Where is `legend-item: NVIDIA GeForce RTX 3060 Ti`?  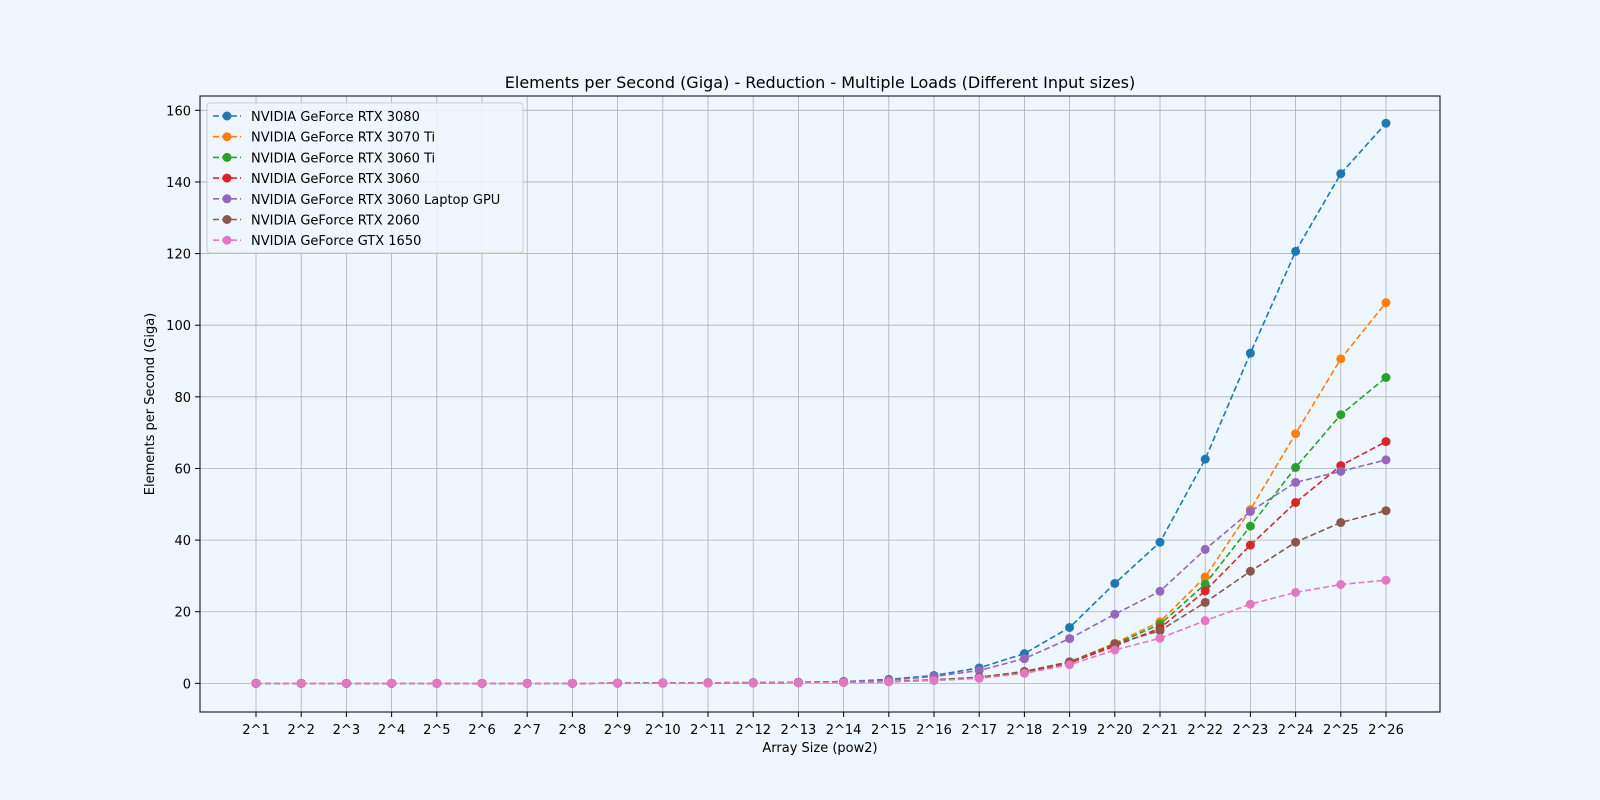 legend-item: NVIDIA GeForce RTX 3060 Ti is located at coordinates (324, 158).